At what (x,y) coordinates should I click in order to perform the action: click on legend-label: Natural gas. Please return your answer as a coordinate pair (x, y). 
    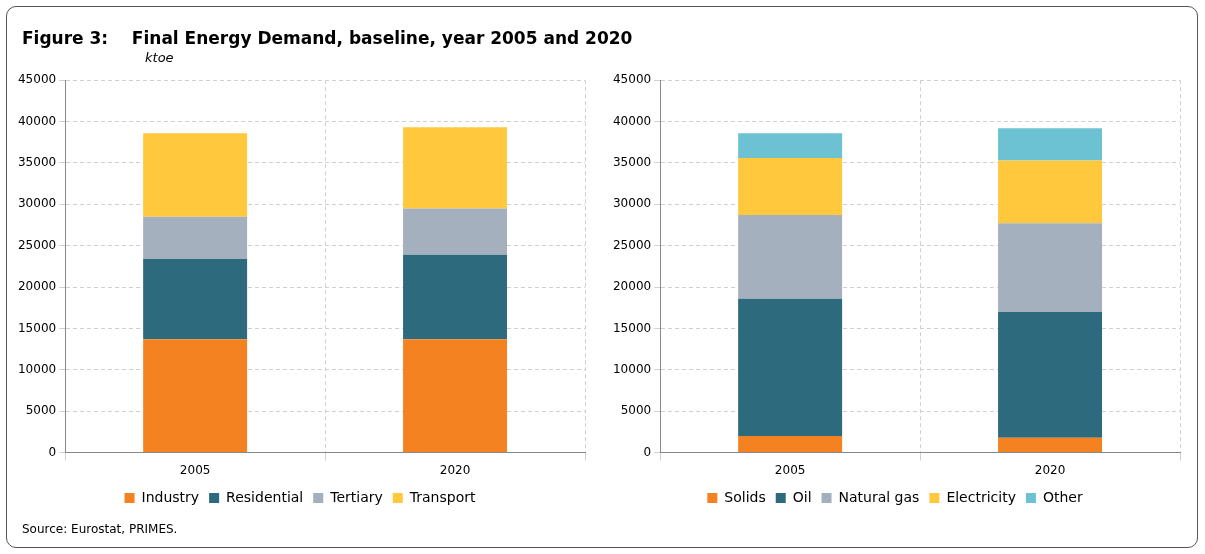
    Looking at the image, I should click on (879, 496).